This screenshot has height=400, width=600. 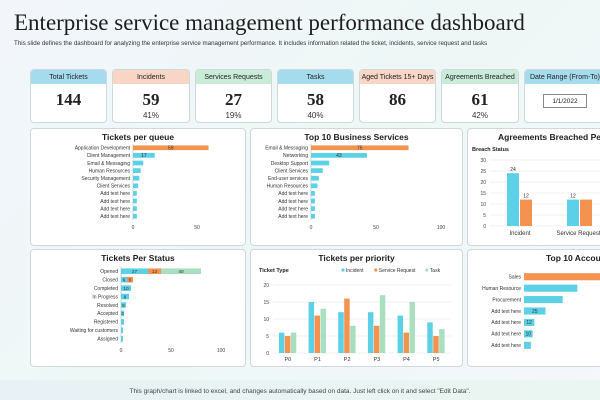 I want to click on data-label: 27, so click(x=135, y=272).